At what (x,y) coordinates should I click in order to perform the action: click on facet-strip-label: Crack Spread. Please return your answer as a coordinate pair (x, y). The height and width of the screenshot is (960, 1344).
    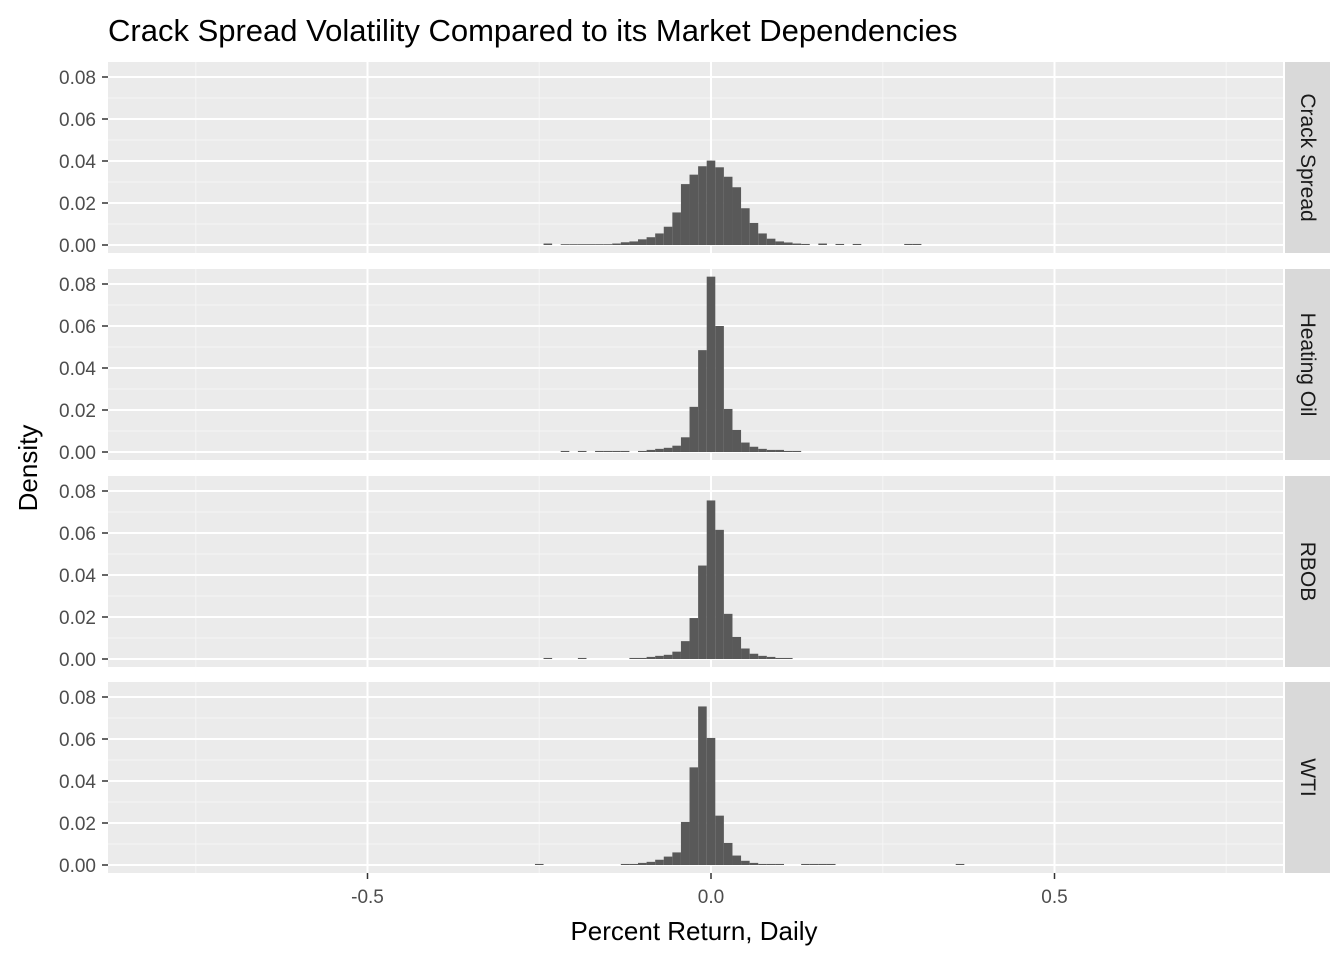
    Looking at the image, I should click on (1307, 157).